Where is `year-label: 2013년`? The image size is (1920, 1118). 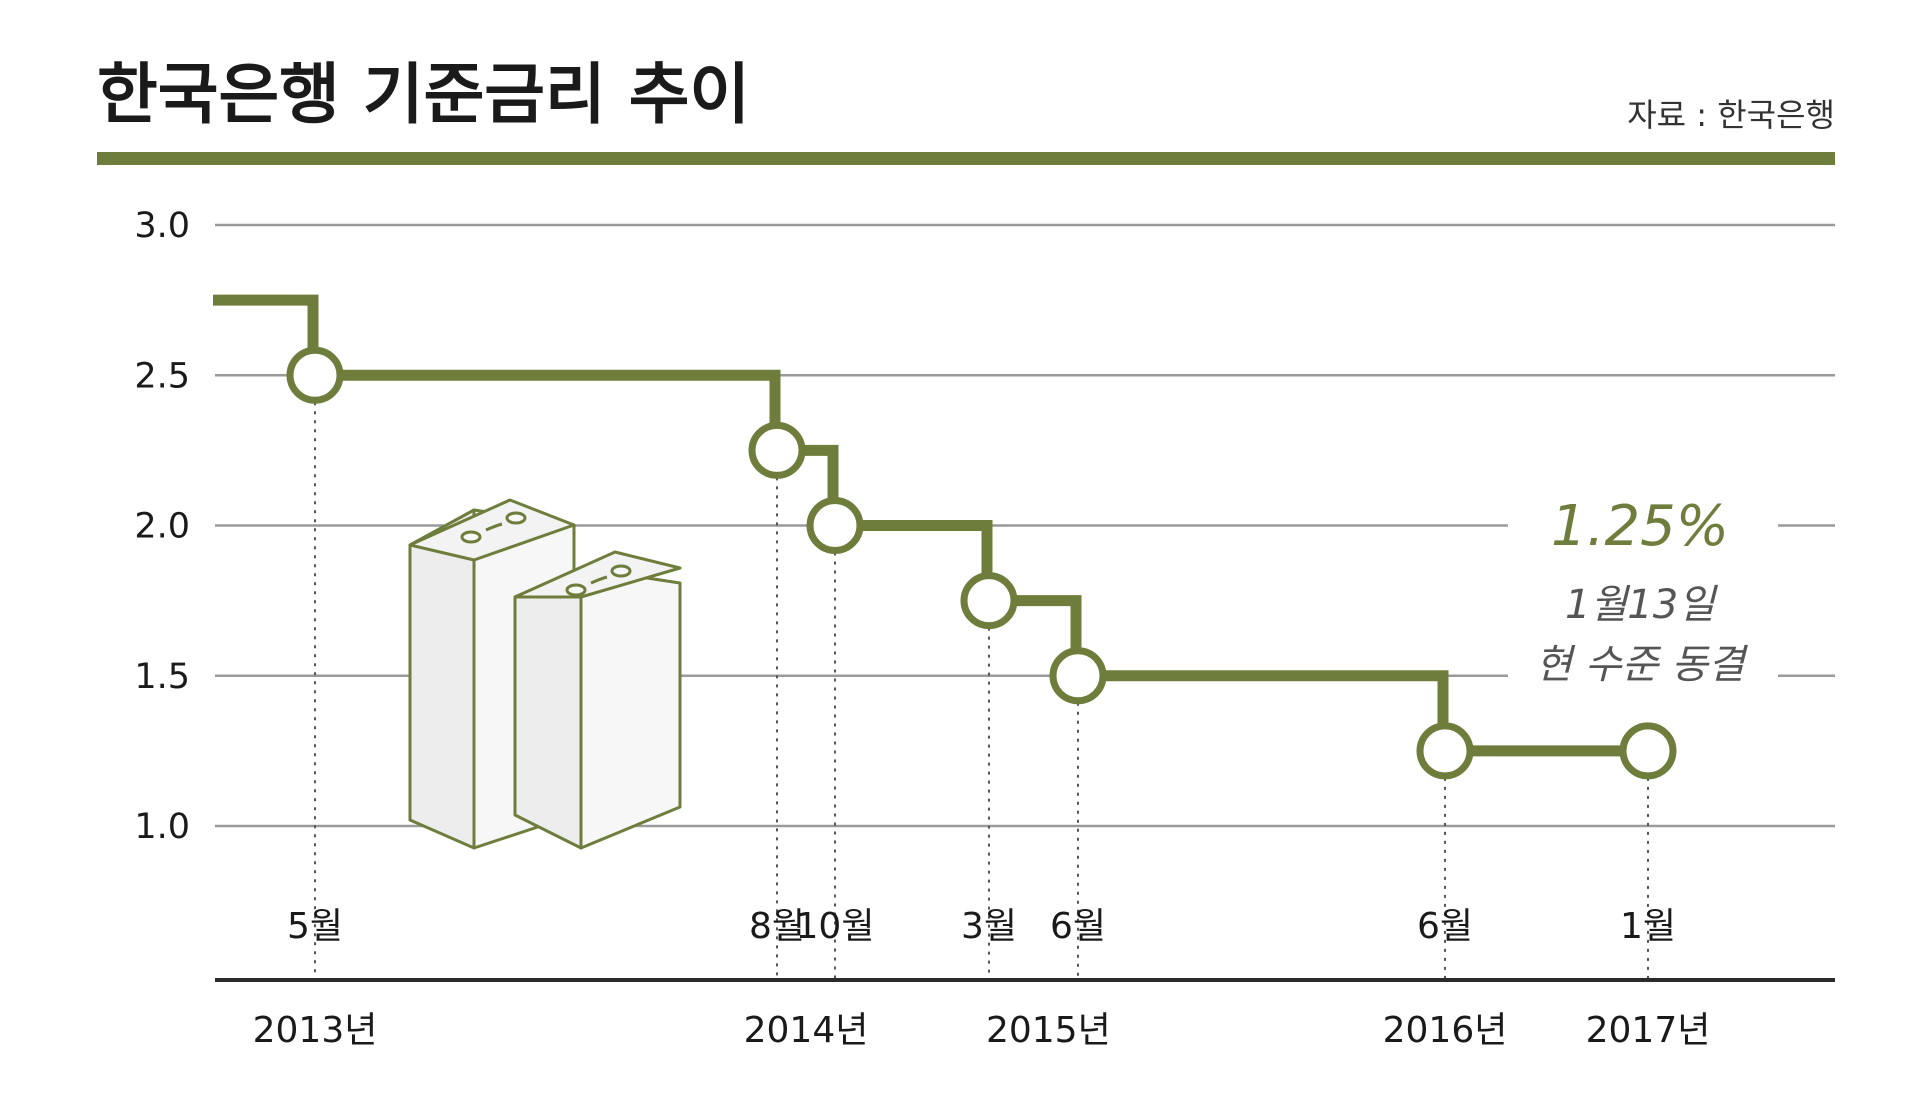 year-label: 2013년 is located at coordinates (315, 1030).